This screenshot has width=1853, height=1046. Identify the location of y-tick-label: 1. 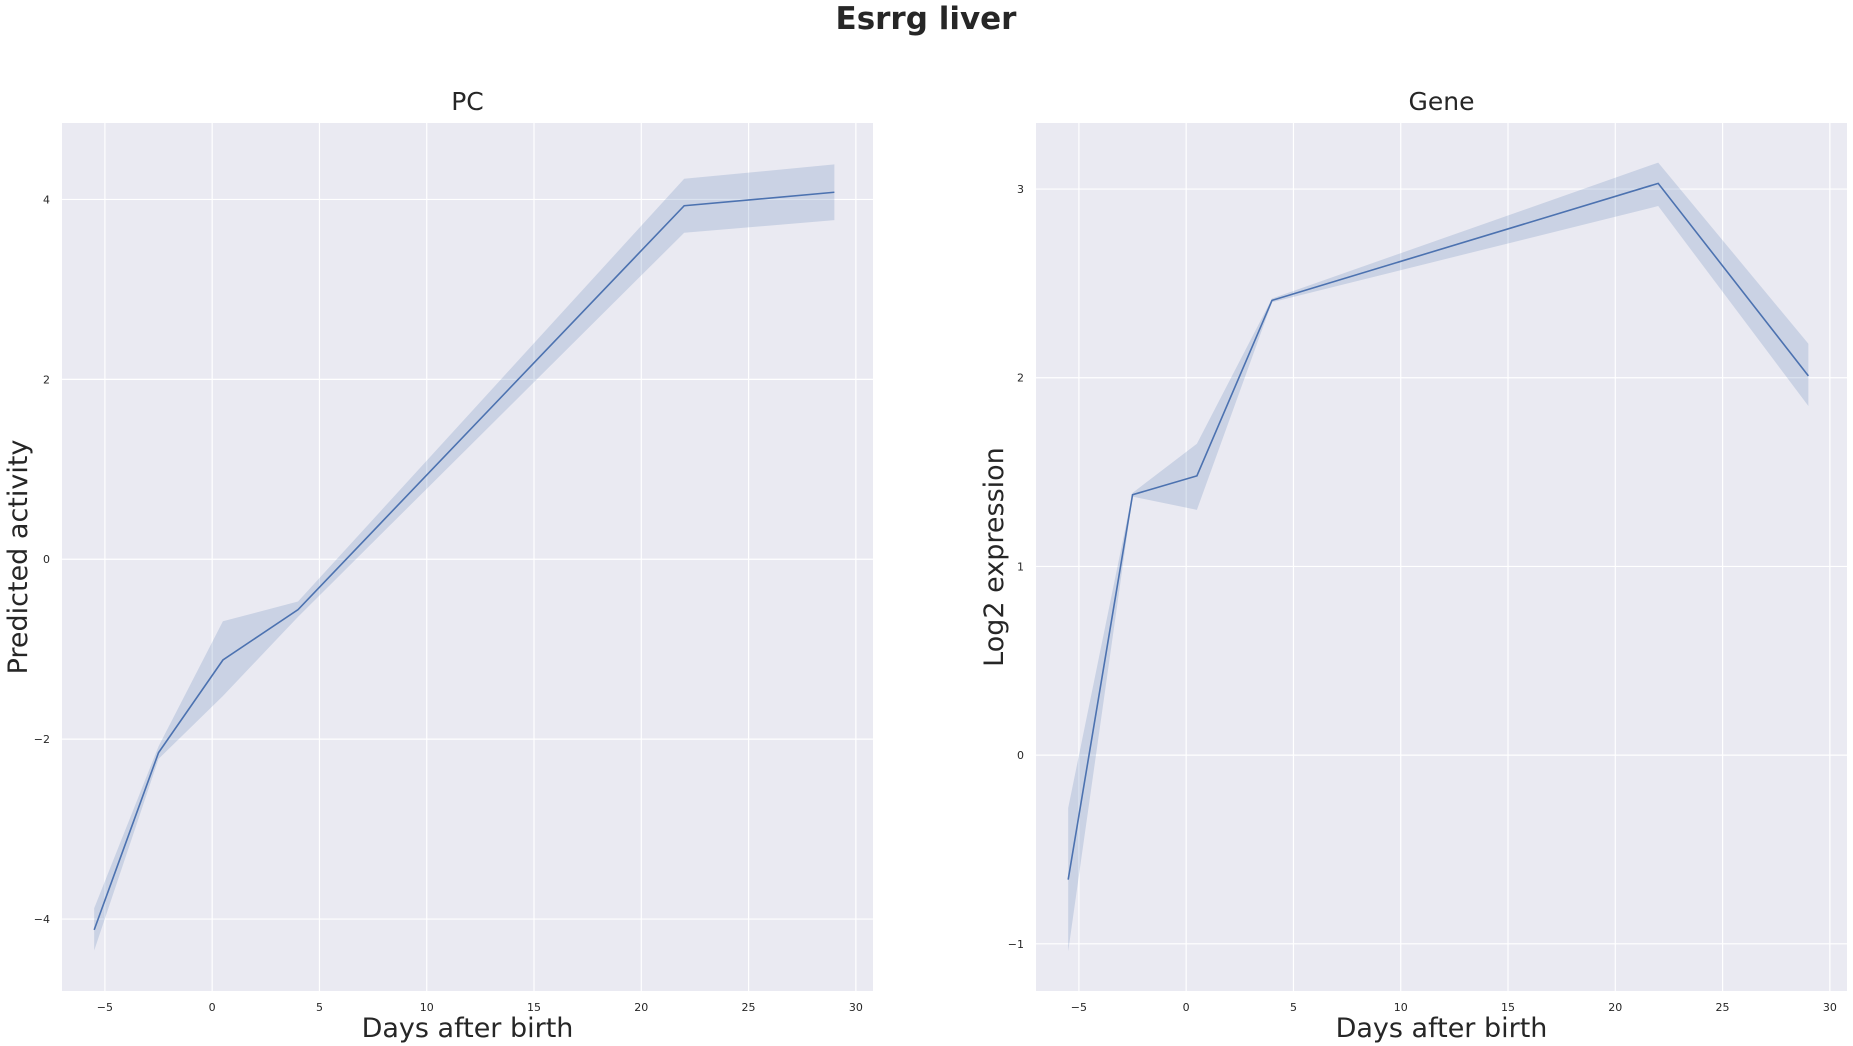
(1020, 566).